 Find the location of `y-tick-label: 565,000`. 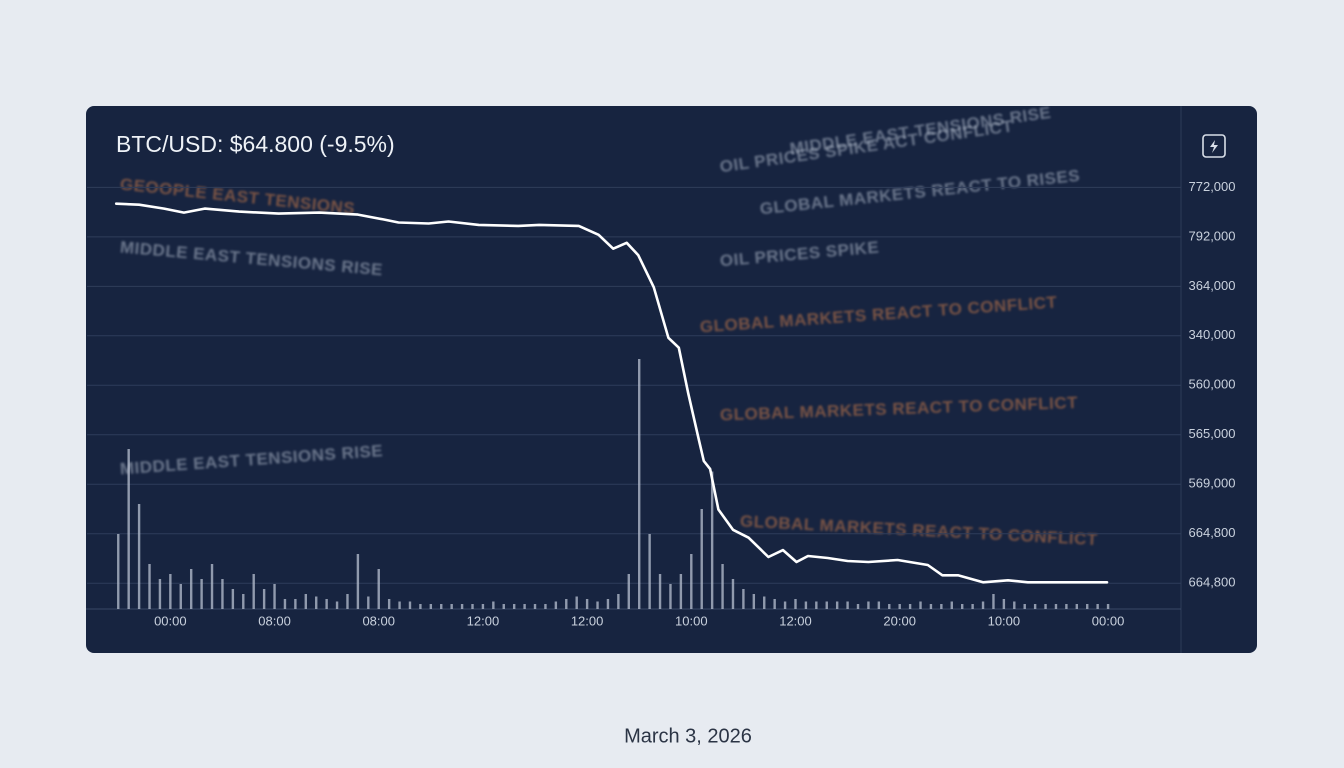

y-tick-label: 565,000 is located at coordinates (1212, 433).